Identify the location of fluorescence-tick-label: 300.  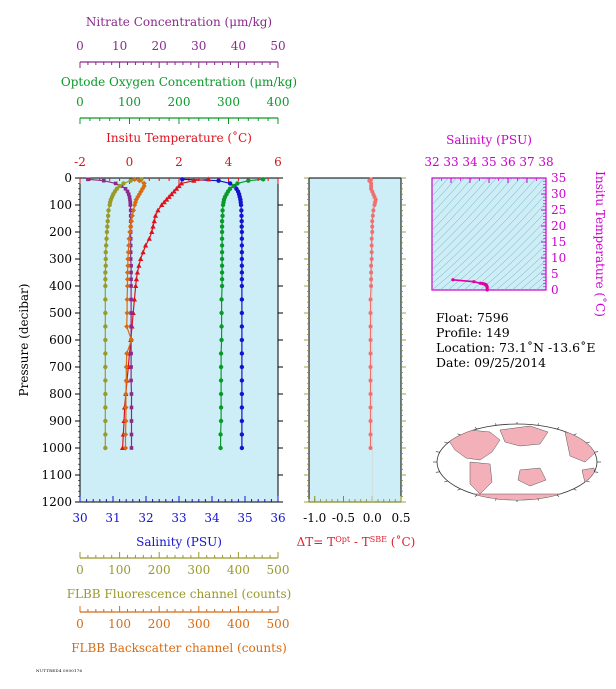
(198, 570).